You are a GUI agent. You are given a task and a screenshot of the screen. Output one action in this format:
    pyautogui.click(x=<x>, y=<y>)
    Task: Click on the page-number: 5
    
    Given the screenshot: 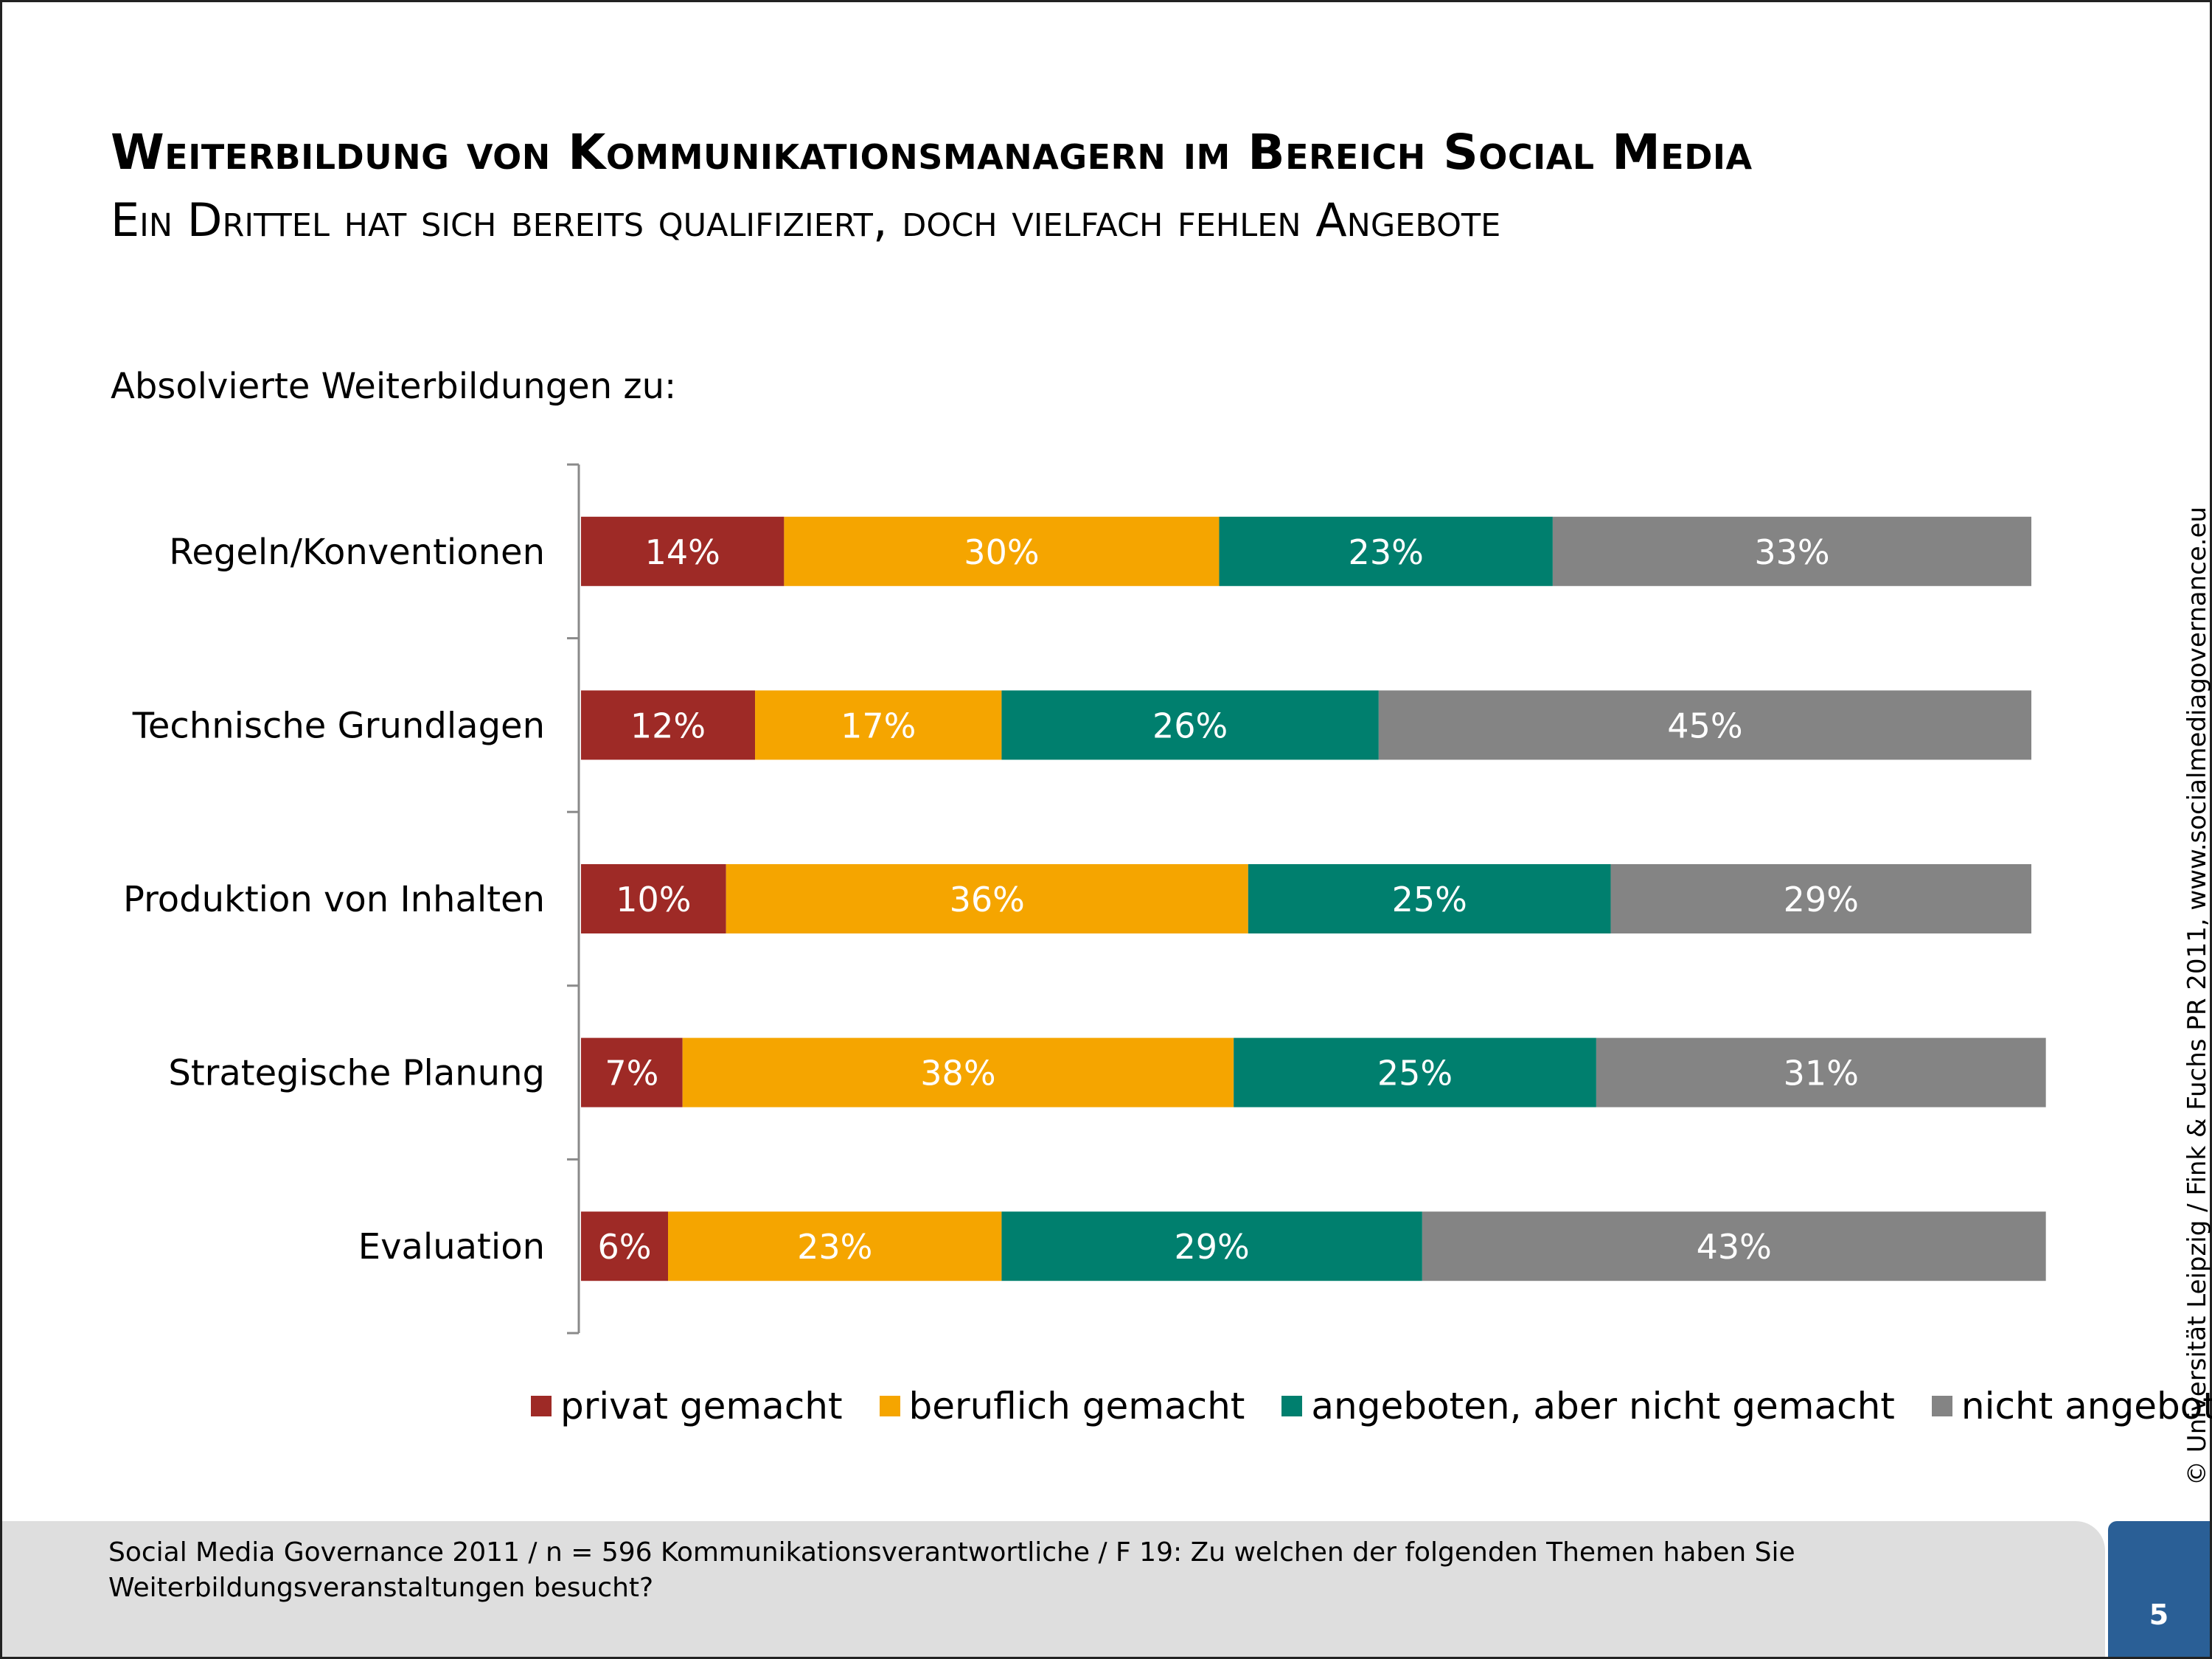 What is the action you would take?
    pyautogui.click(x=2159, y=1615)
    